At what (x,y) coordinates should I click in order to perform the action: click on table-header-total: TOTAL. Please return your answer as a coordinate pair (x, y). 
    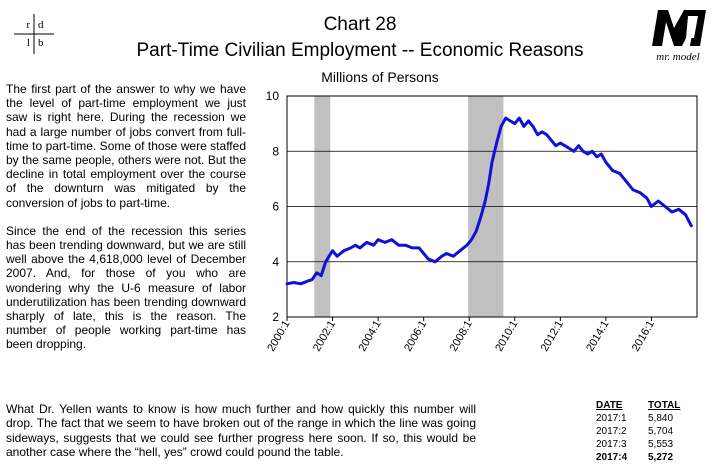
    Looking at the image, I should click on (664, 405).